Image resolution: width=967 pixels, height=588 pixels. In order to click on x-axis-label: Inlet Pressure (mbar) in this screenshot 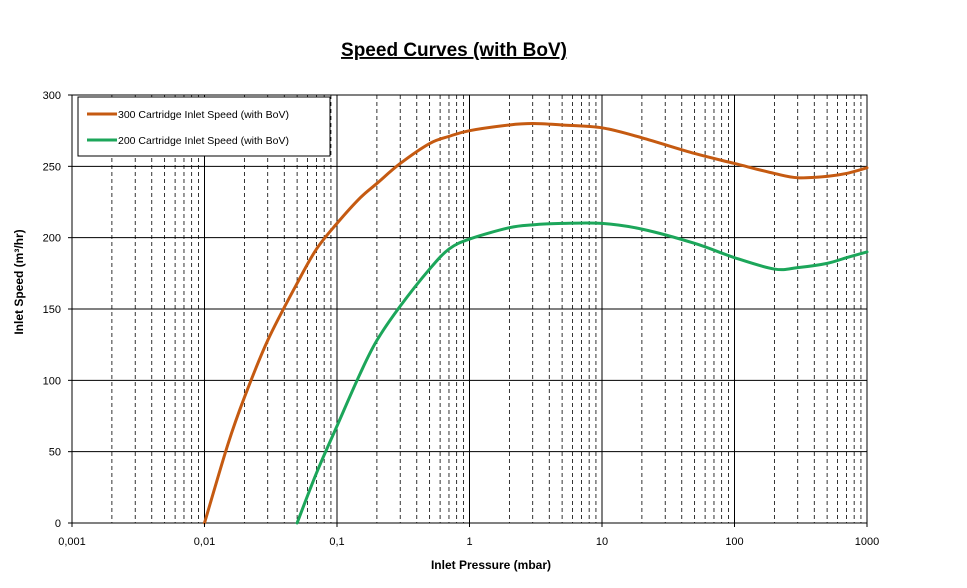, I will do `click(491, 565)`.